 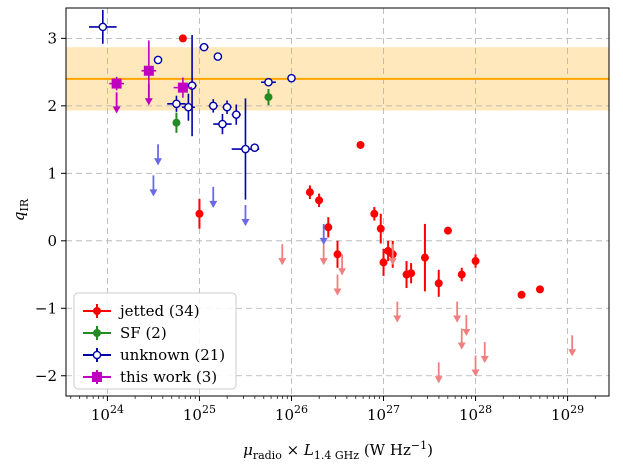 What do you see at coordinates (176, 104) in the screenshot?
I see `unknown-point-1-marker` at bounding box center [176, 104].